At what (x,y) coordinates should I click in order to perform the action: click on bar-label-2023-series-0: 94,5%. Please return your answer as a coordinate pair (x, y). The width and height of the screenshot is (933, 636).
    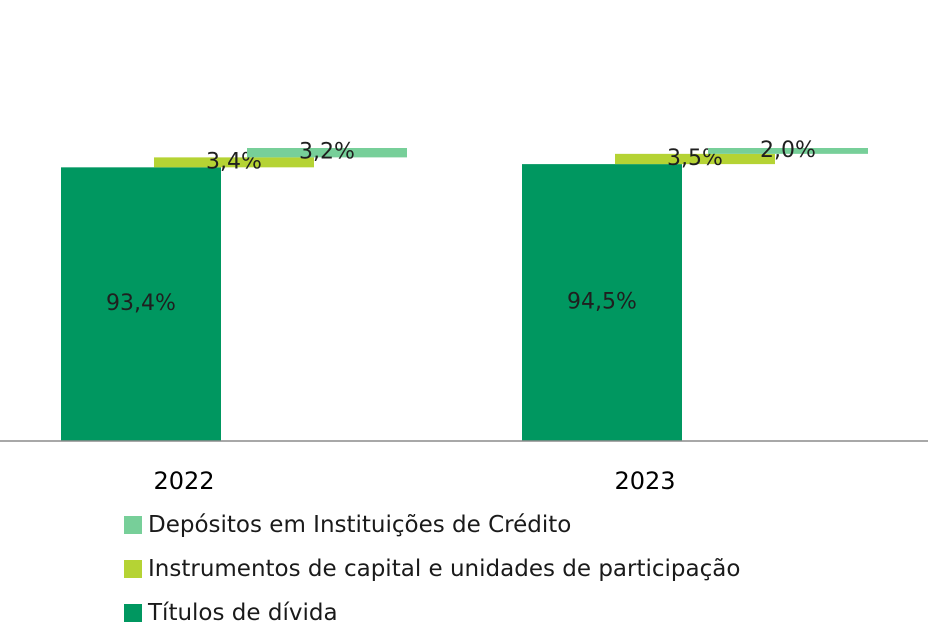
    Looking at the image, I should click on (602, 302).